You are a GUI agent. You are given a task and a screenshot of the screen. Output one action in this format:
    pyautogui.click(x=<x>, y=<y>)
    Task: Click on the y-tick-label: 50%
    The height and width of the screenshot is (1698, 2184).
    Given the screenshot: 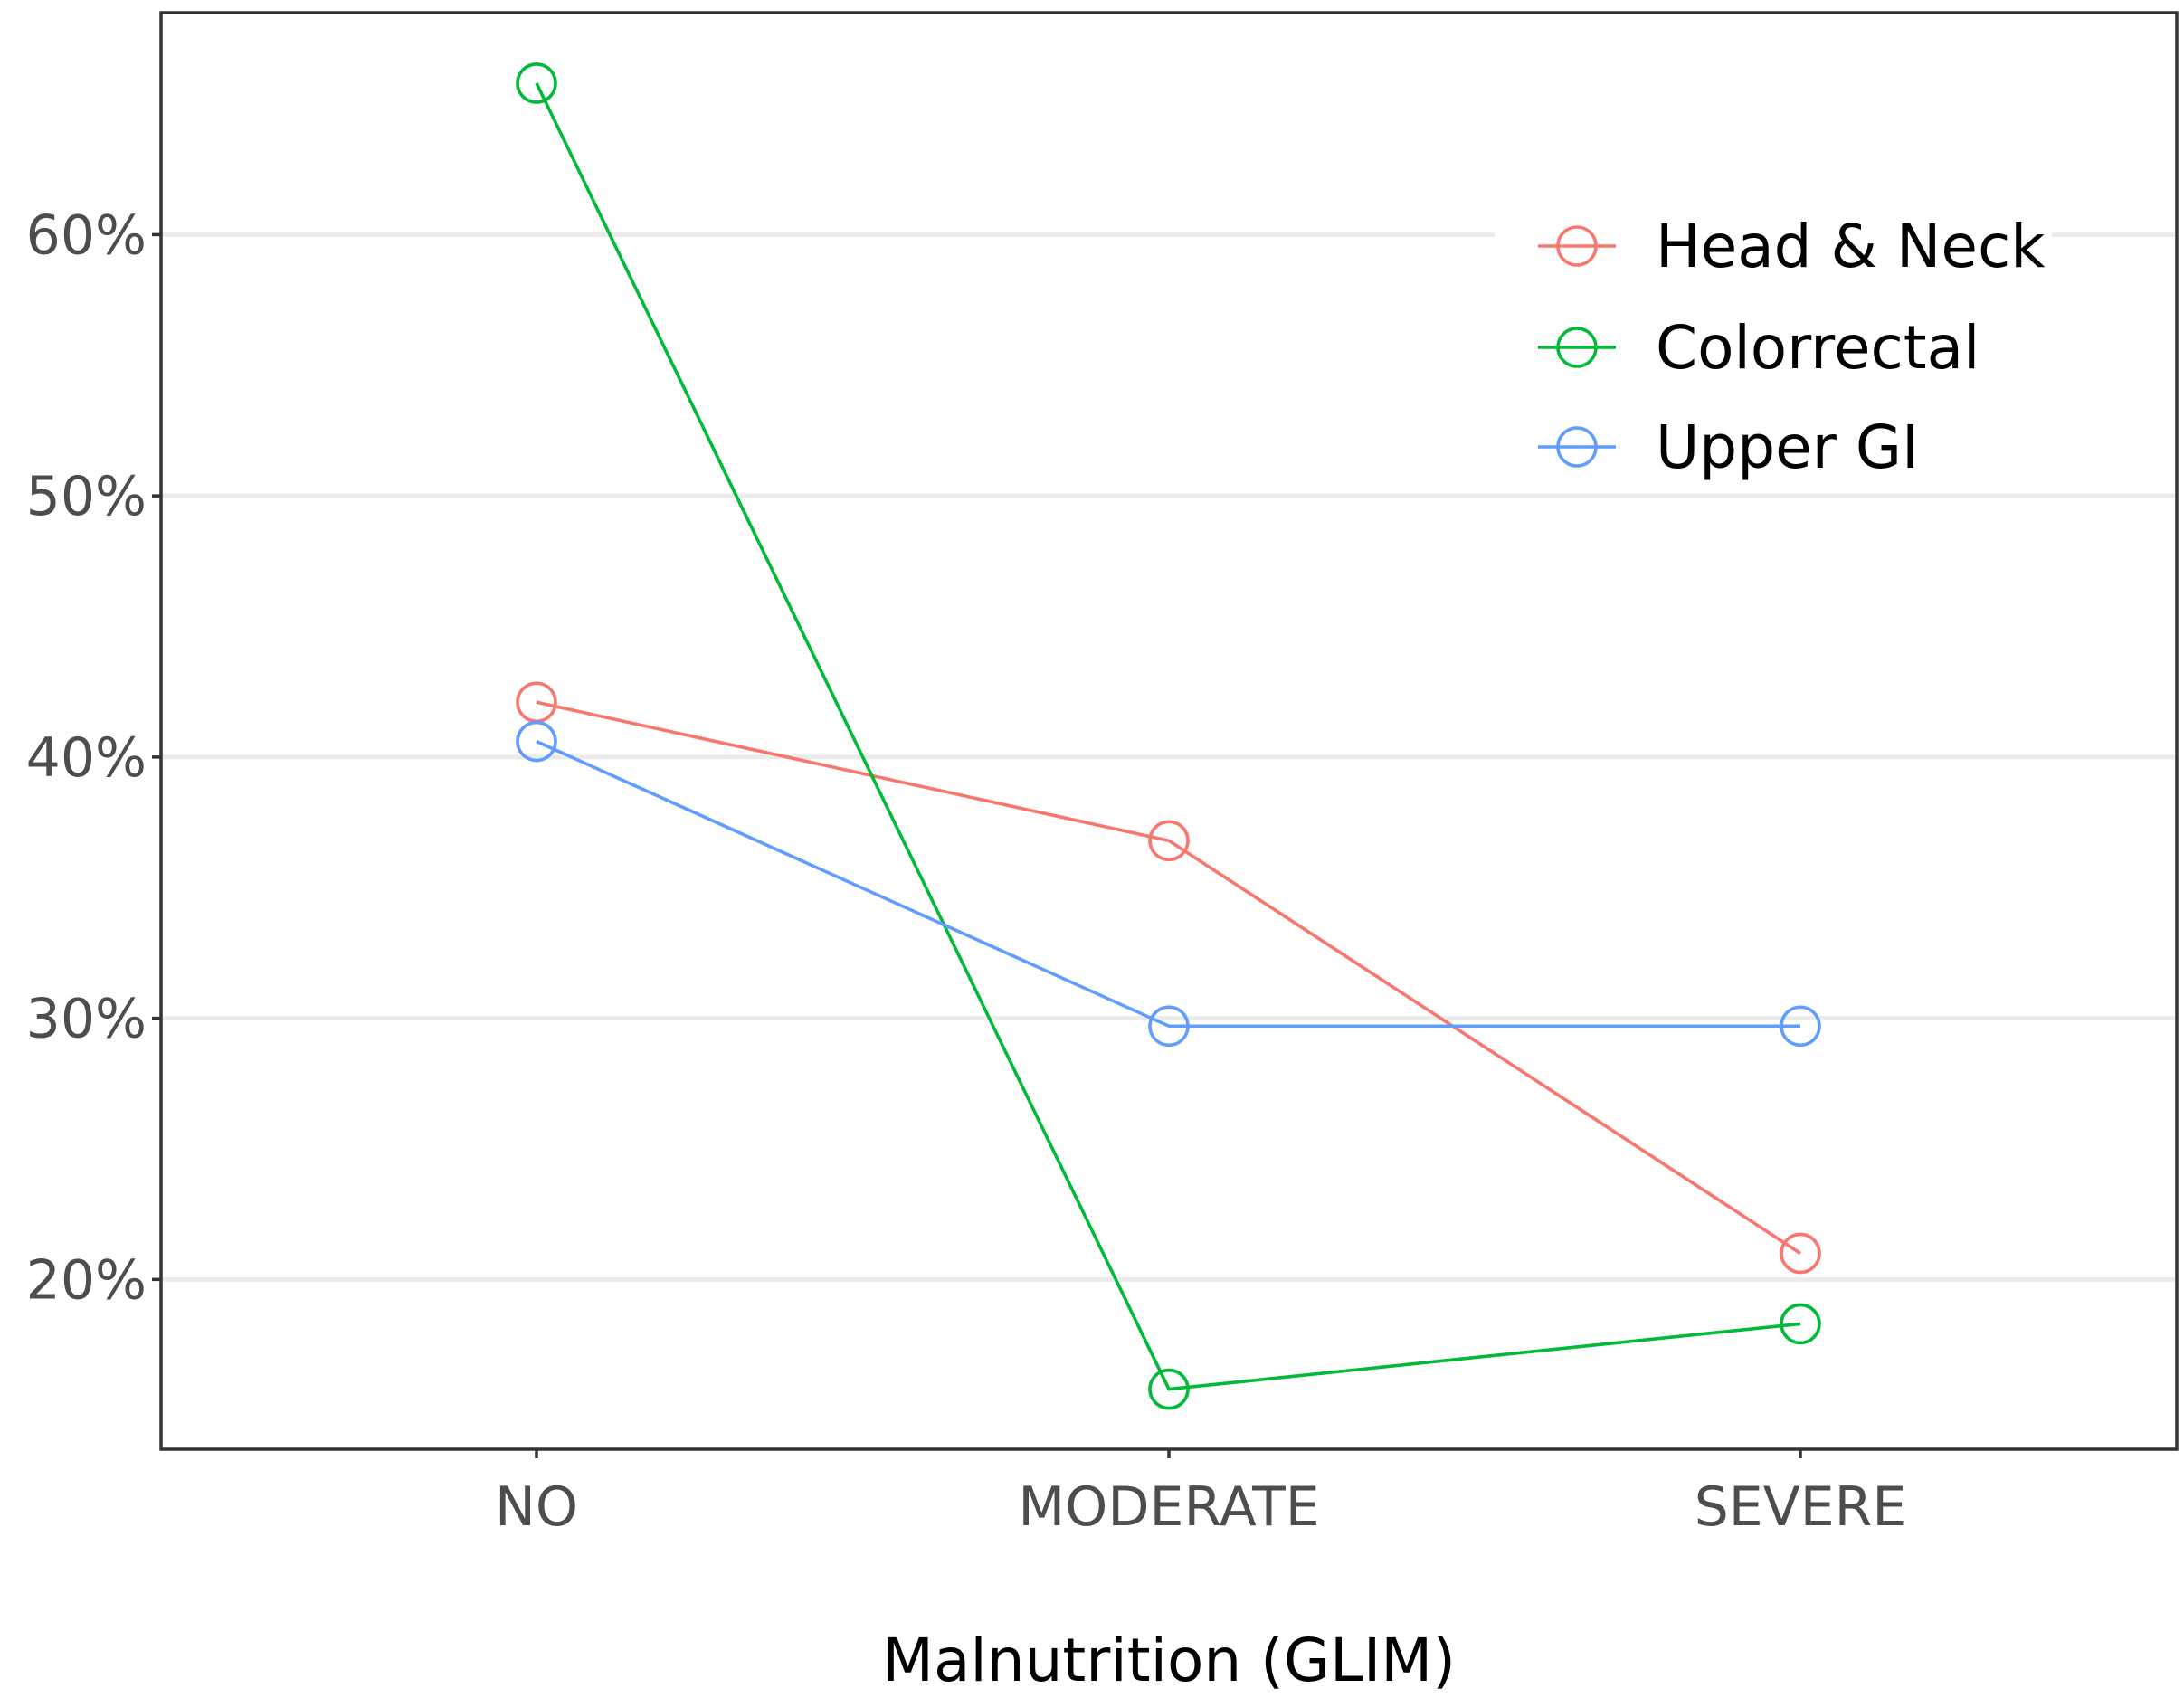 What is the action you would take?
    pyautogui.click(x=86, y=497)
    